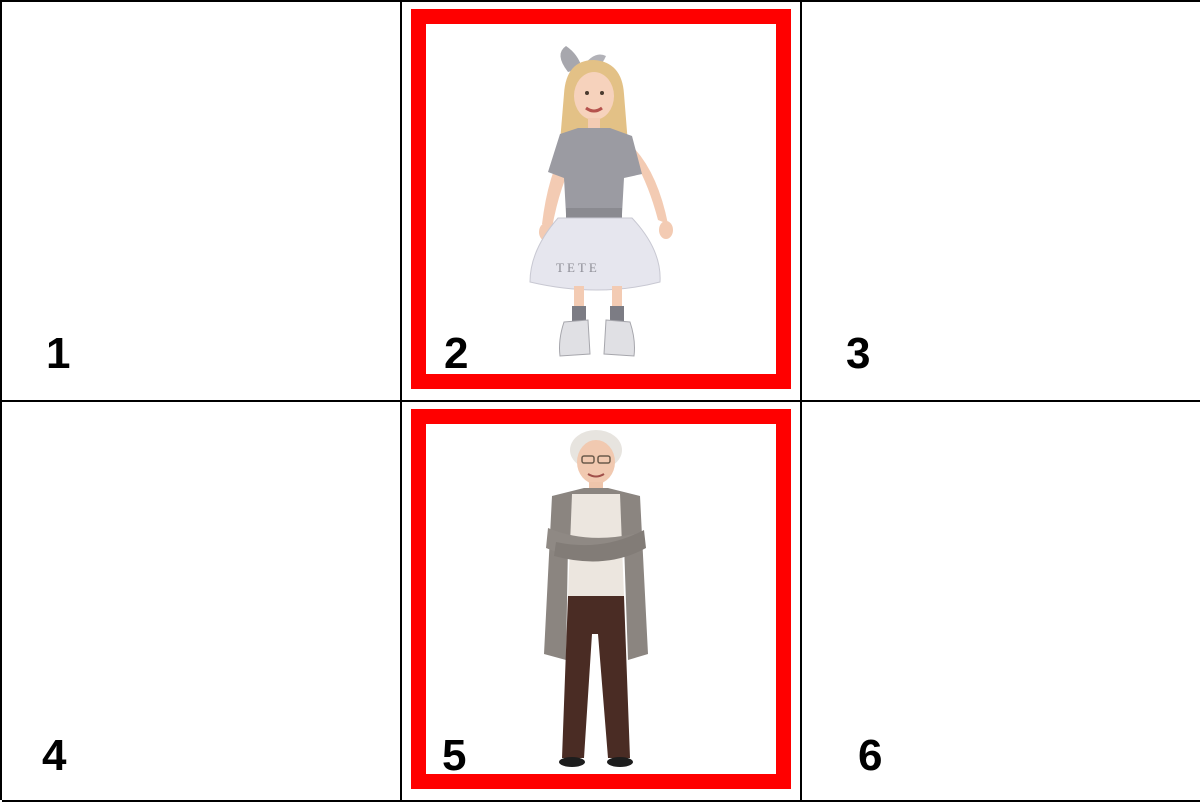 The image size is (1200, 802). Describe the element at coordinates (576, 267) in the screenshot. I see `svg-text: T E T E` at that location.